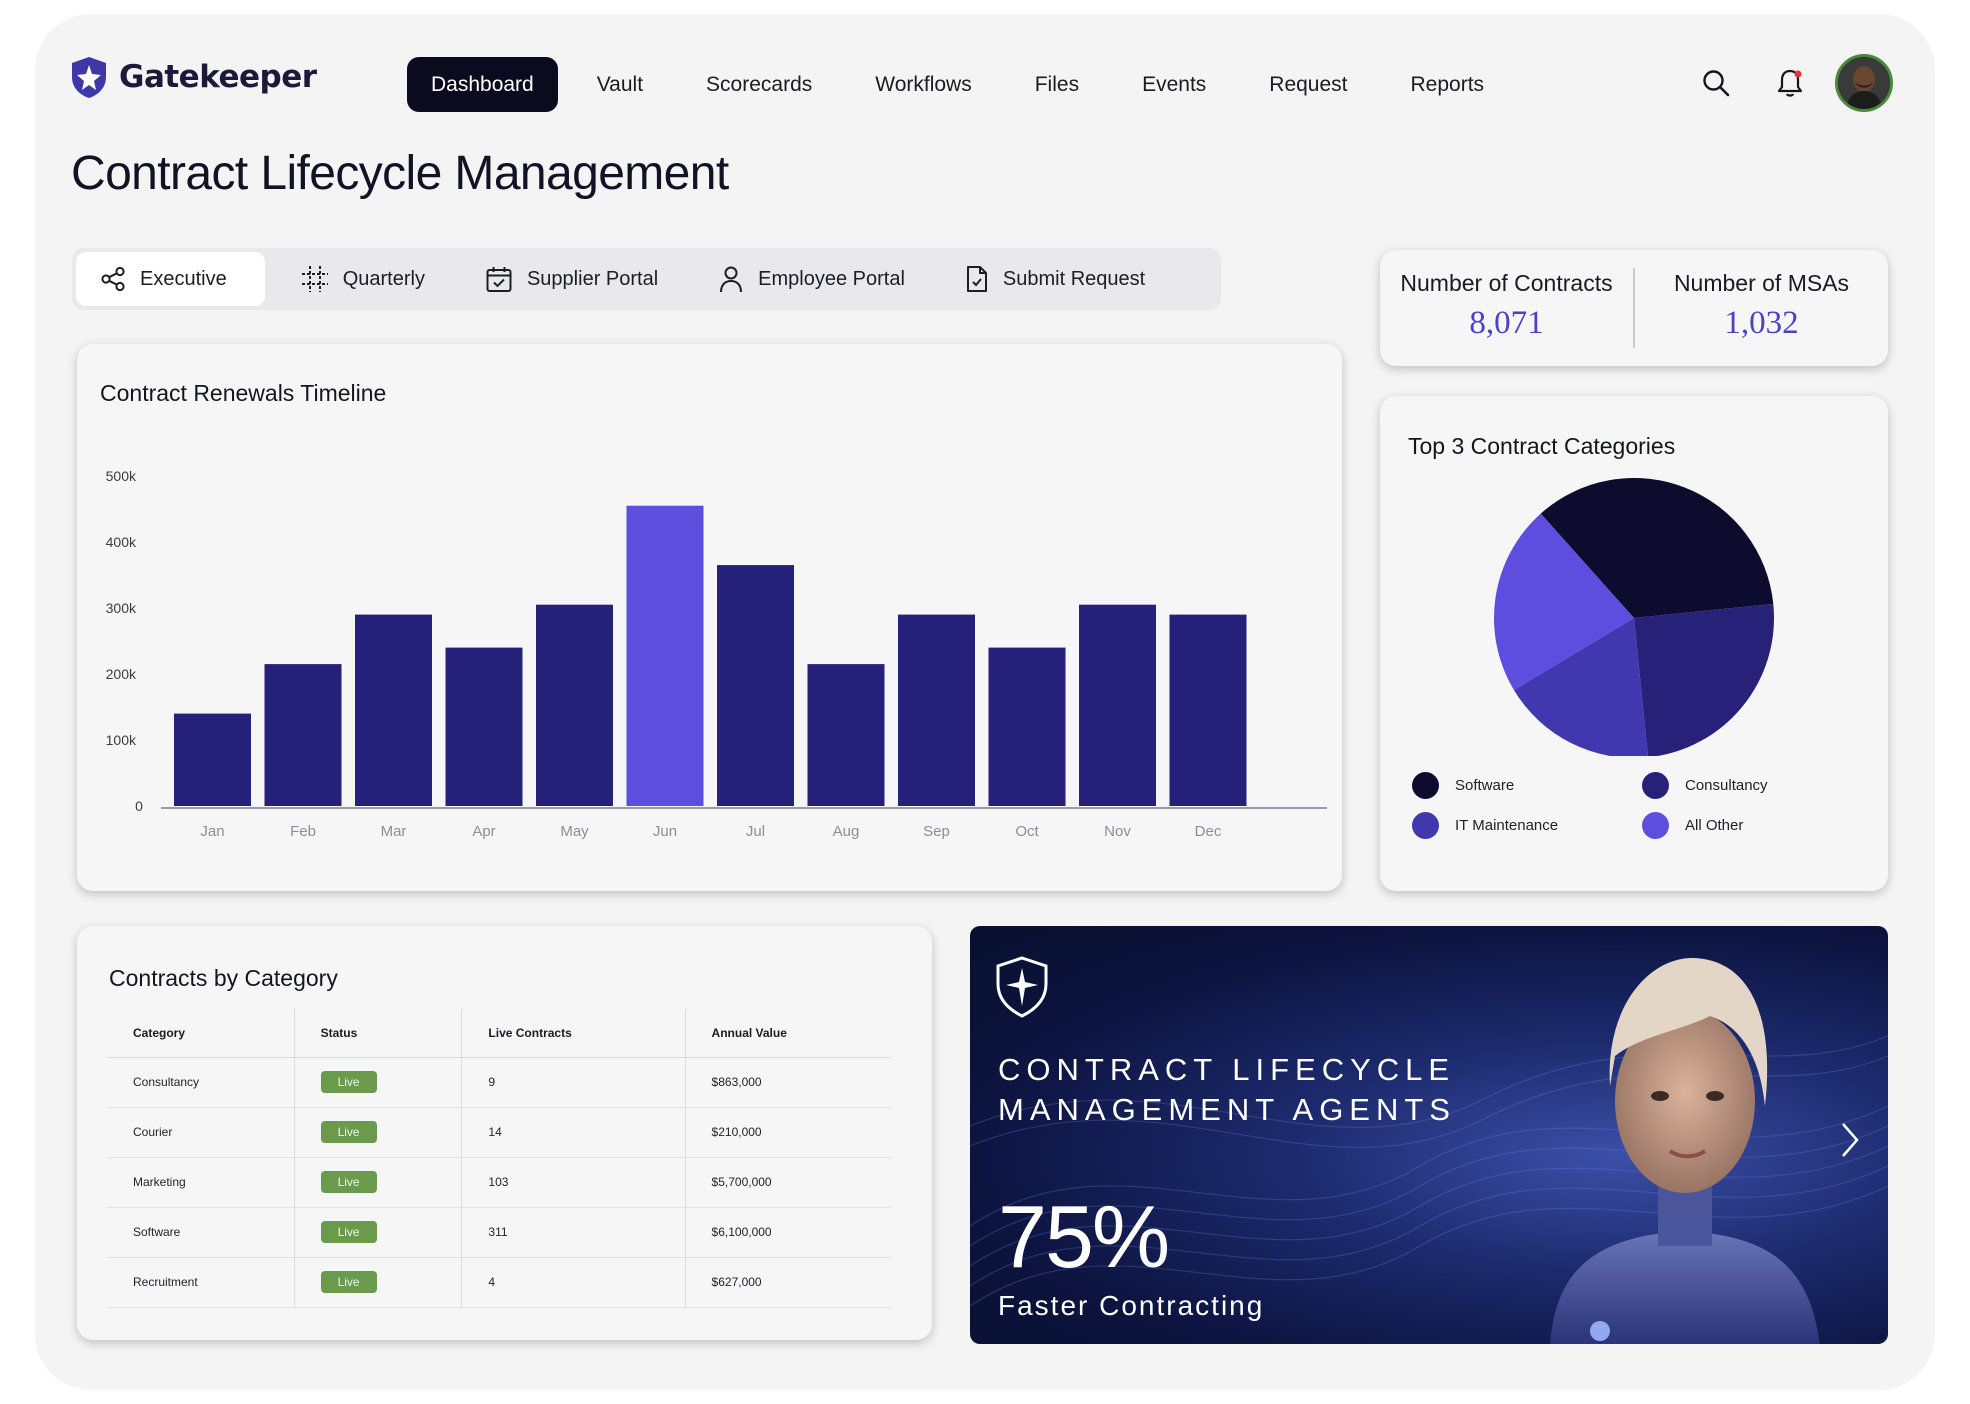 The width and height of the screenshot is (1970, 1404). What do you see at coordinates (201, 1082) in the screenshot?
I see `cell-category: Consultancy` at bounding box center [201, 1082].